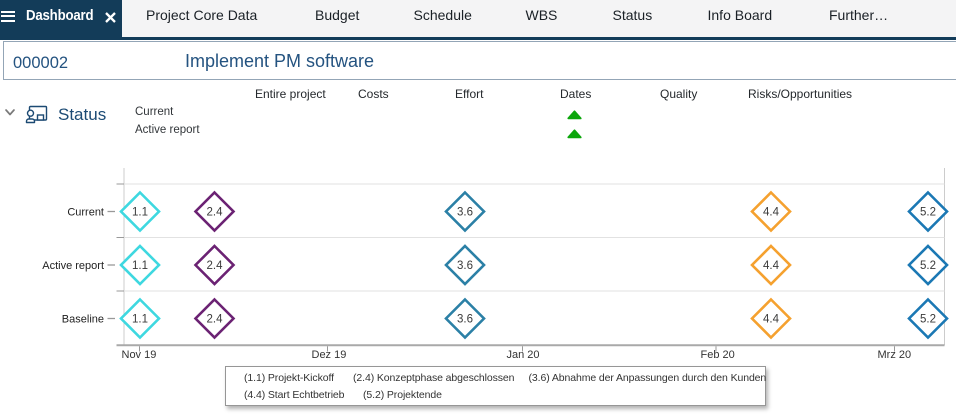  I want to click on svg-text: Baseline, so click(83, 320).